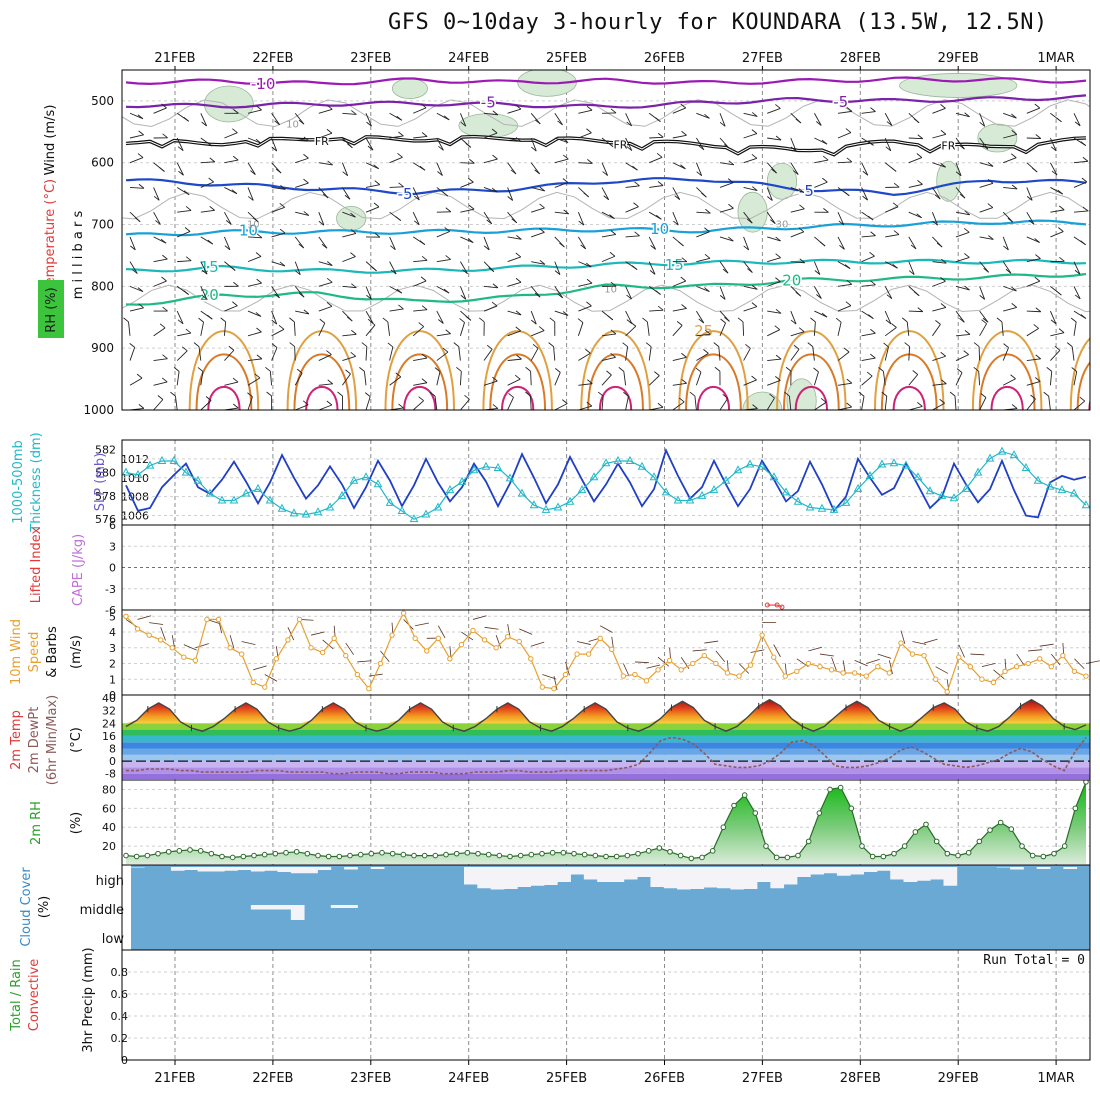 Image resolution: width=1100 pixels, height=1100 pixels. Describe the element at coordinates (606, 755) in the screenshot. I see `dewpoint-line` at that location.